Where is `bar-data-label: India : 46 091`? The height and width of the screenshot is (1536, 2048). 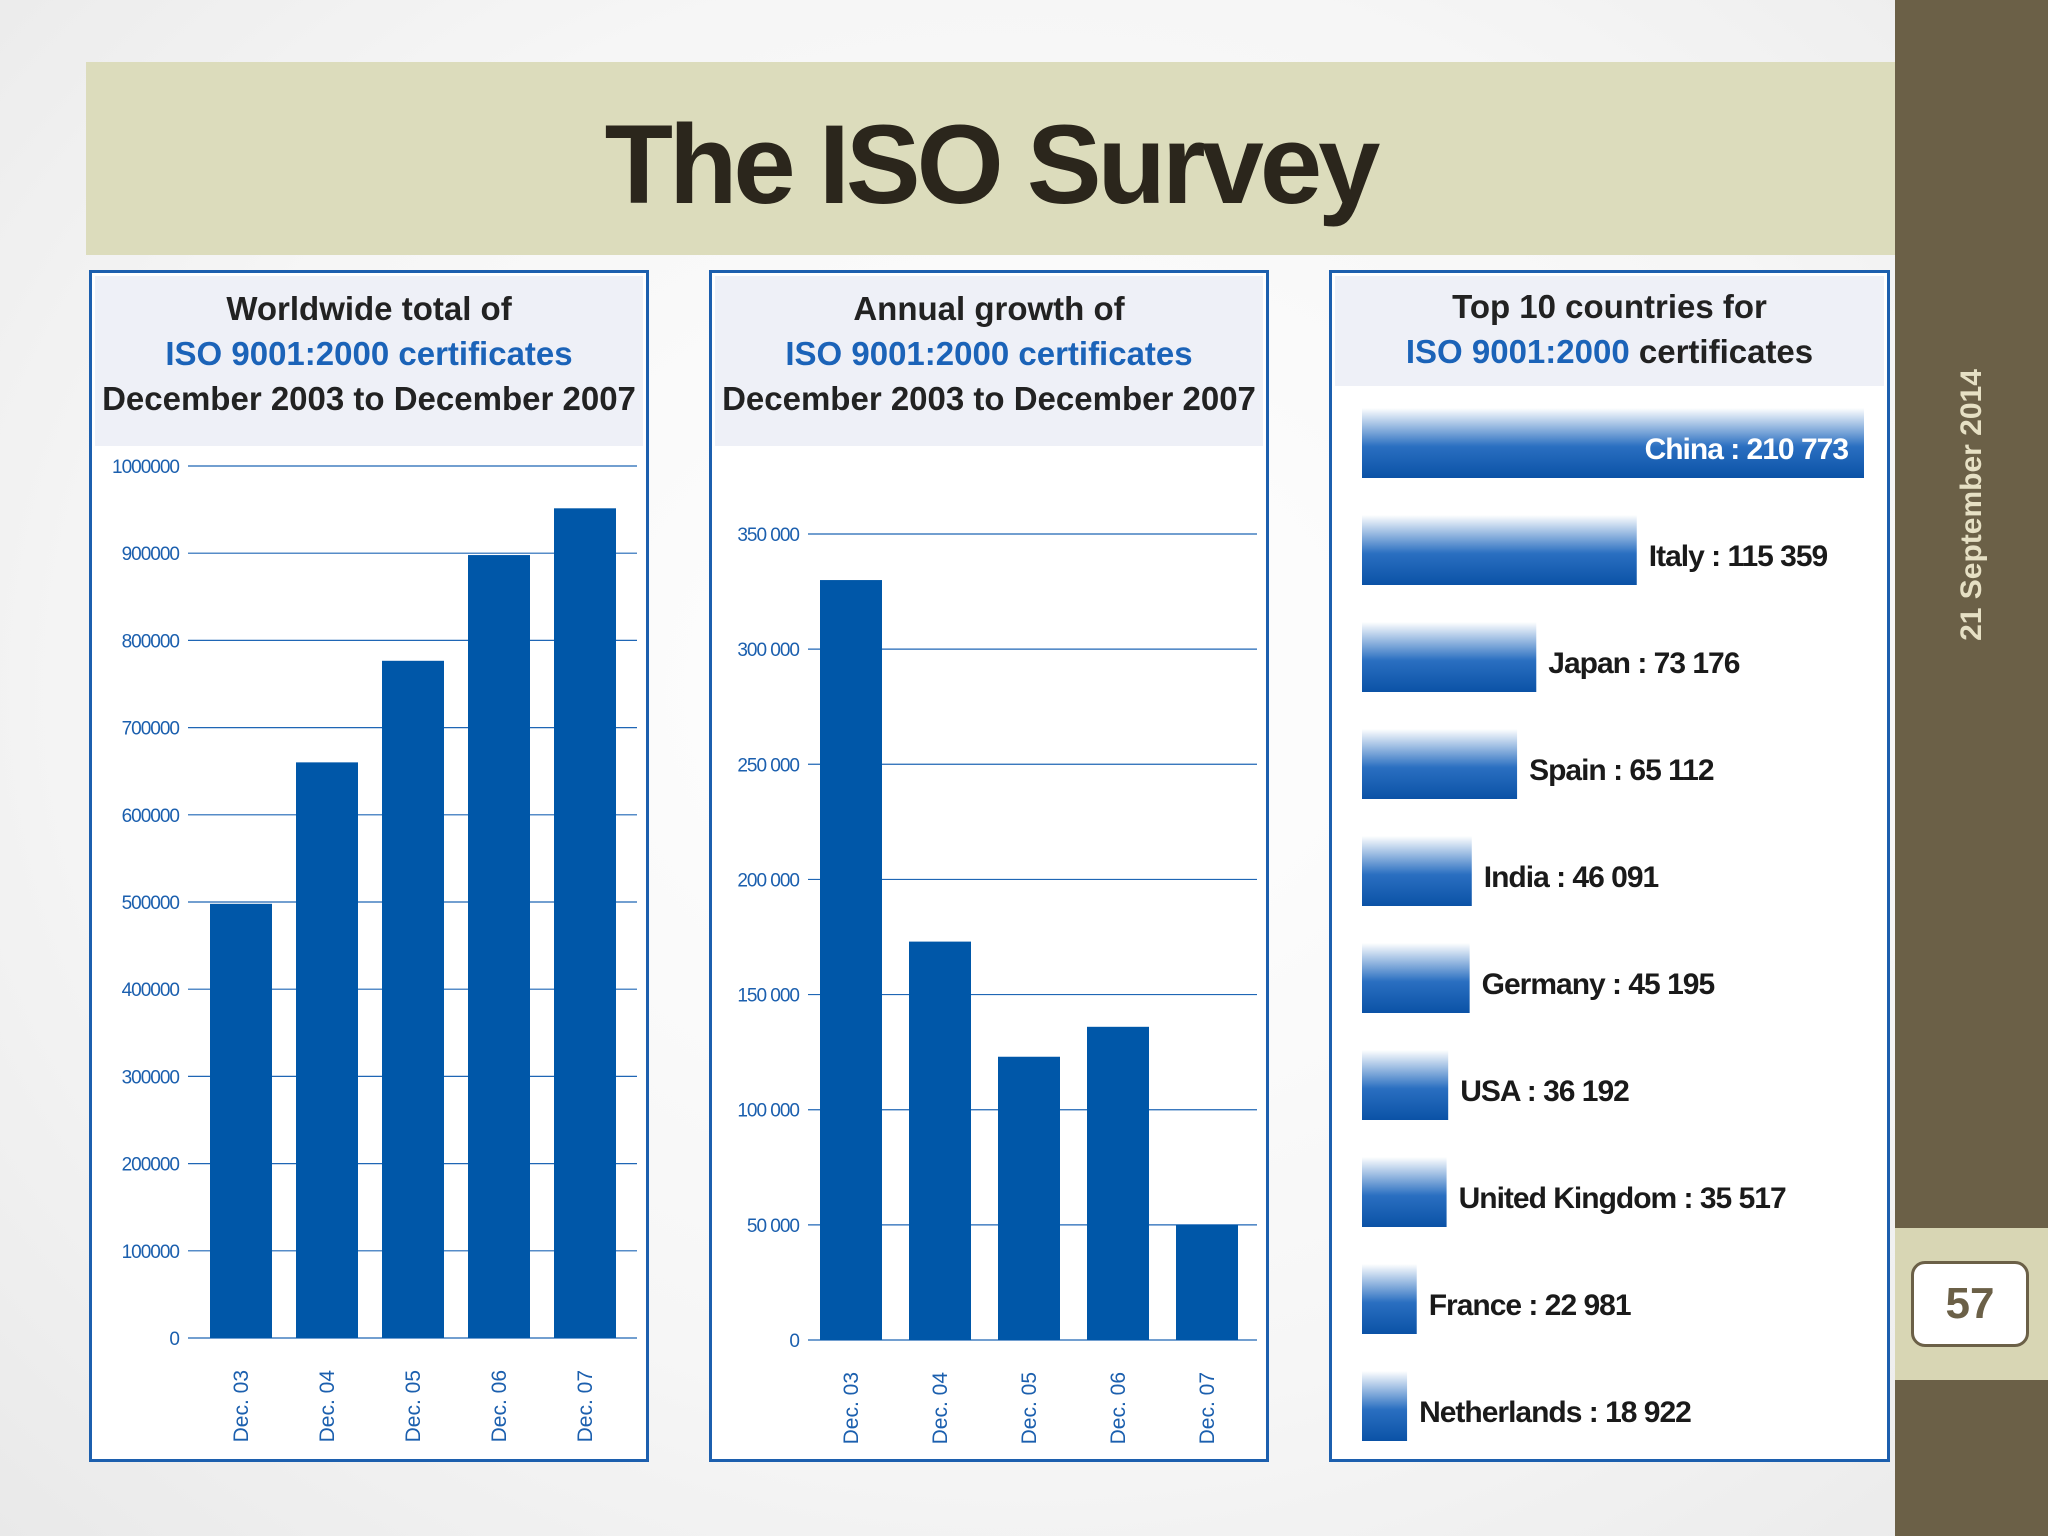 bar-data-label: India : 46 091 is located at coordinates (1571, 877).